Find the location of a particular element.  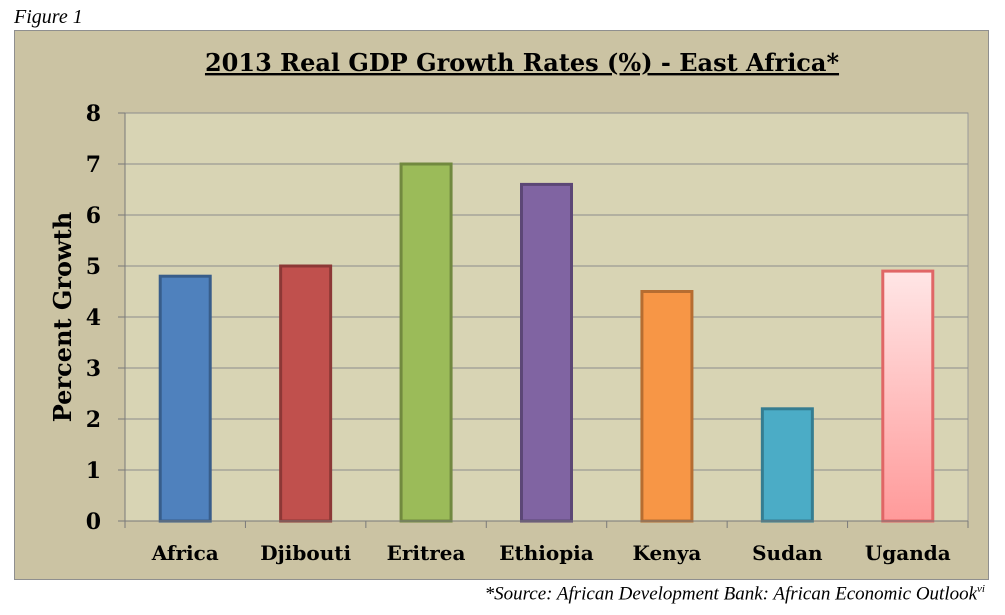

y-tick-label: 0 is located at coordinates (93, 522).